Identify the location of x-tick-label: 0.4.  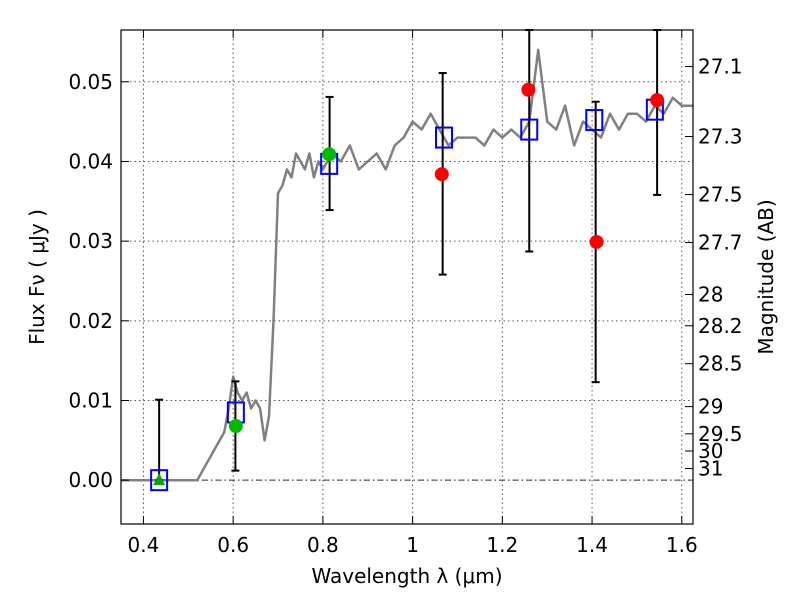
(144, 545).